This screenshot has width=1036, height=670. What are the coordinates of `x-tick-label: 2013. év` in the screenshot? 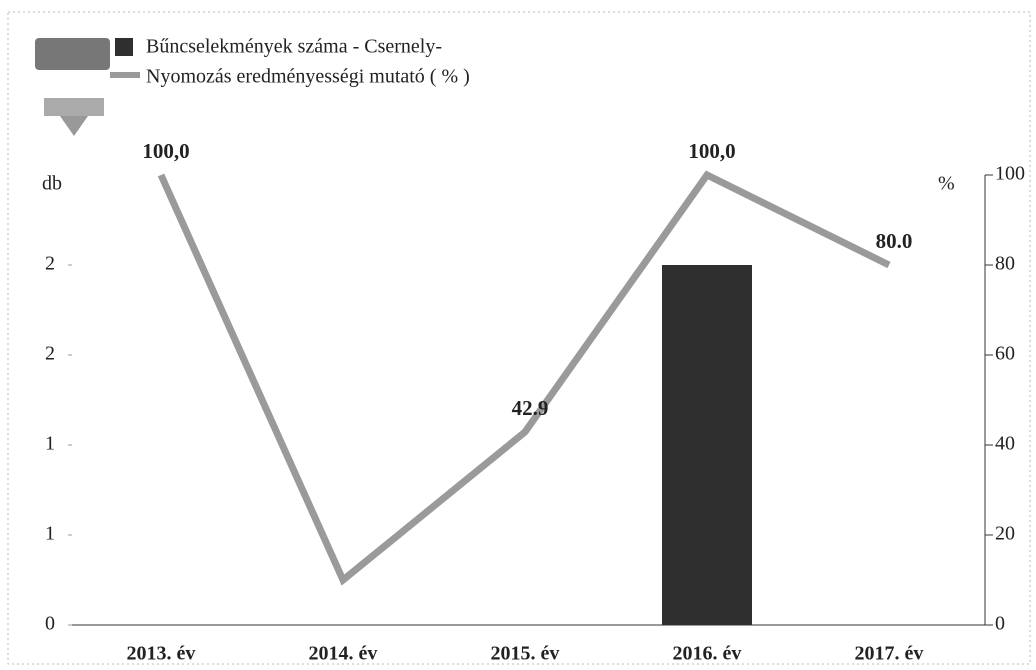 It's located at (161, 654).